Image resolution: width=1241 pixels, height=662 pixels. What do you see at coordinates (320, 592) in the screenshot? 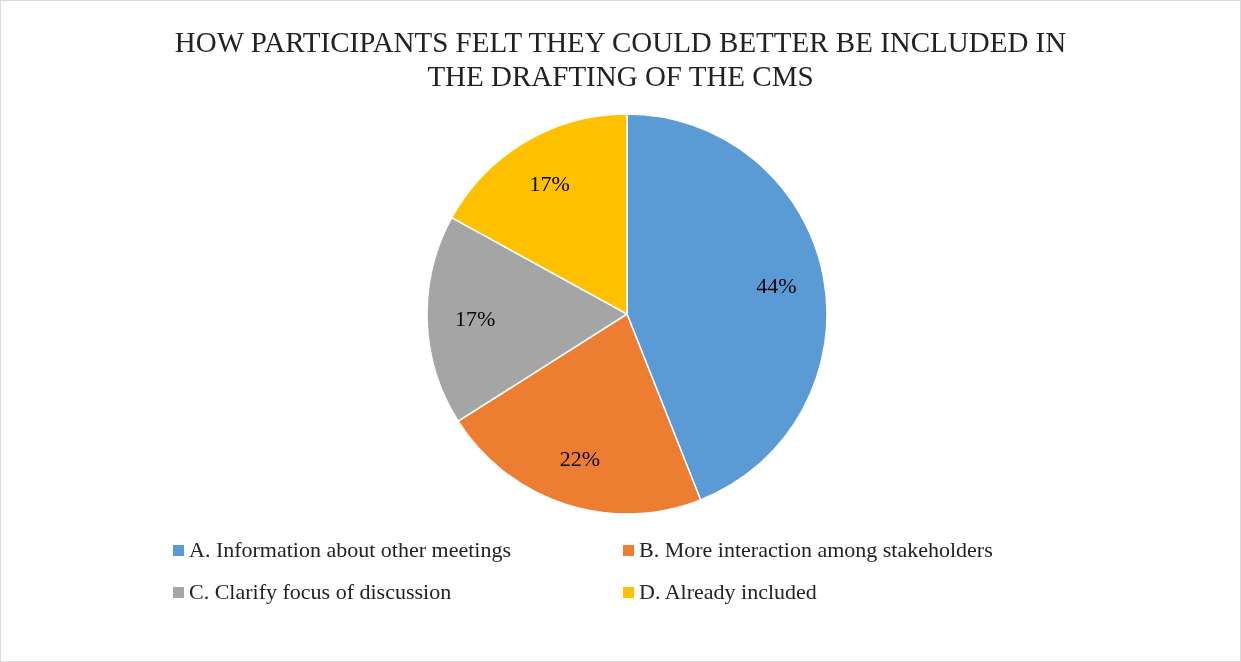
I see `legend-label: C. Clarify focus of discussion` at bounding box center [320, 592].